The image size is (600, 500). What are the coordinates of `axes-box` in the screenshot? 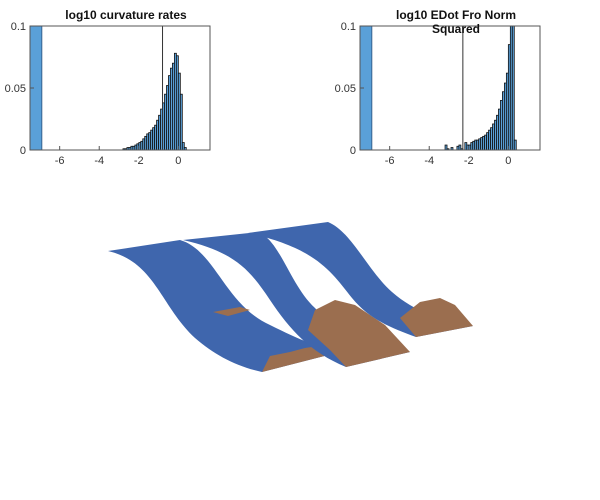 It's located at (120, 88).